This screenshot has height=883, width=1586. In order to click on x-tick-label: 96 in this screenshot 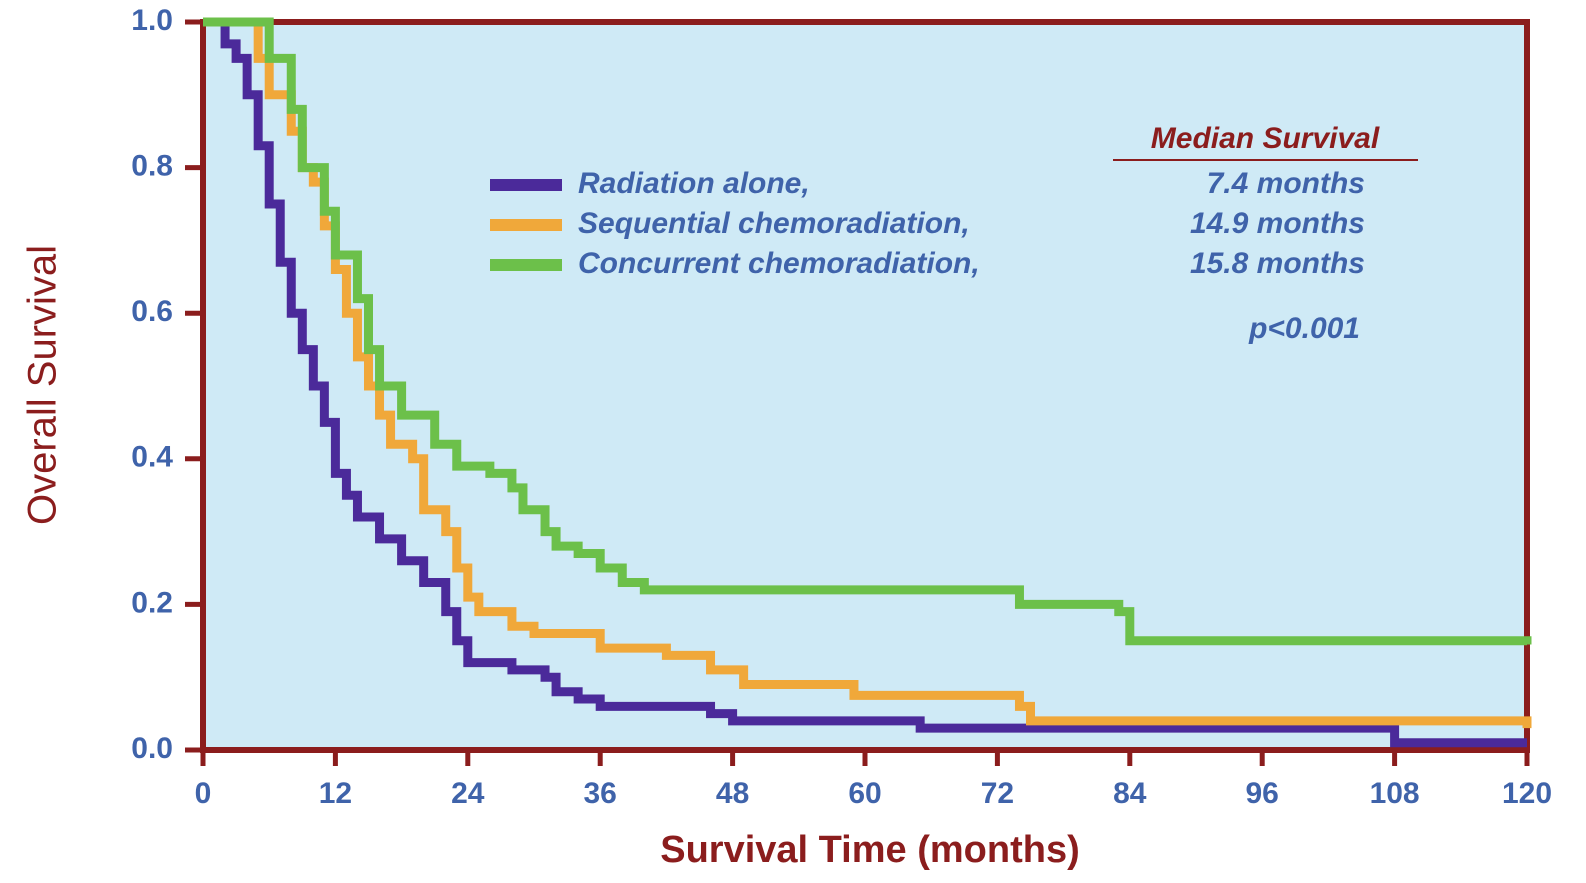, I will do `click(1262, 793)`.